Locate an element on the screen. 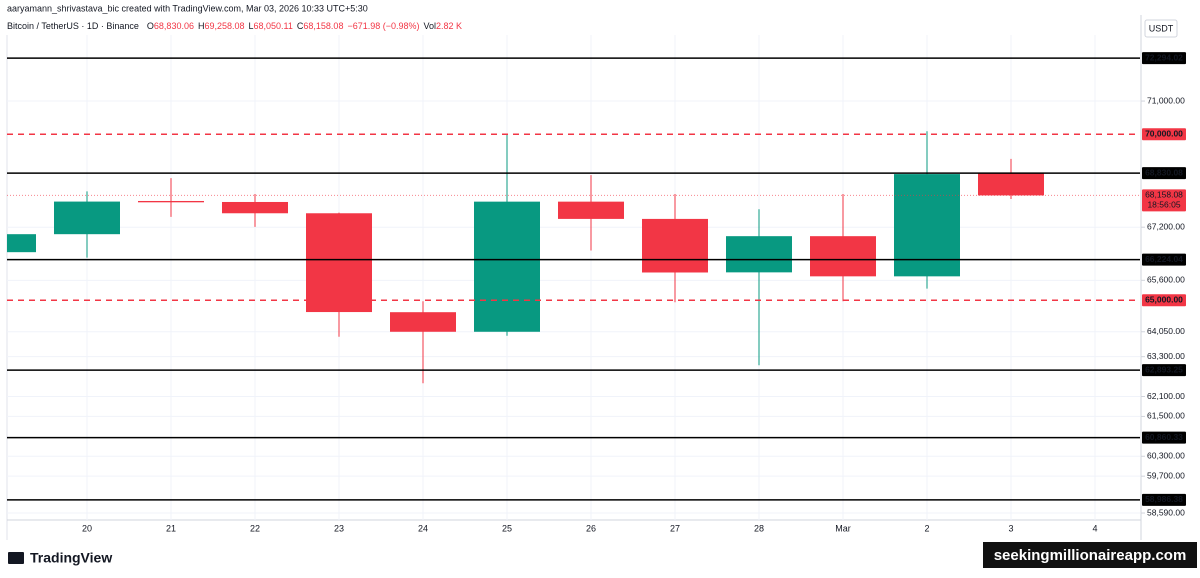  level-label: 65,000.00 is located at coordinates (1164, 299).